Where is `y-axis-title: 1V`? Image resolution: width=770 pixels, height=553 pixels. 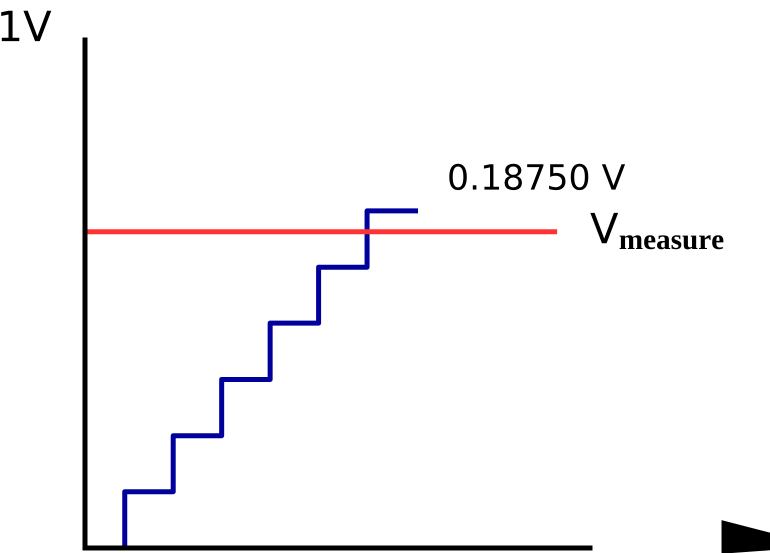
y-axis-title: 1V is located at coordinates (26, 26).